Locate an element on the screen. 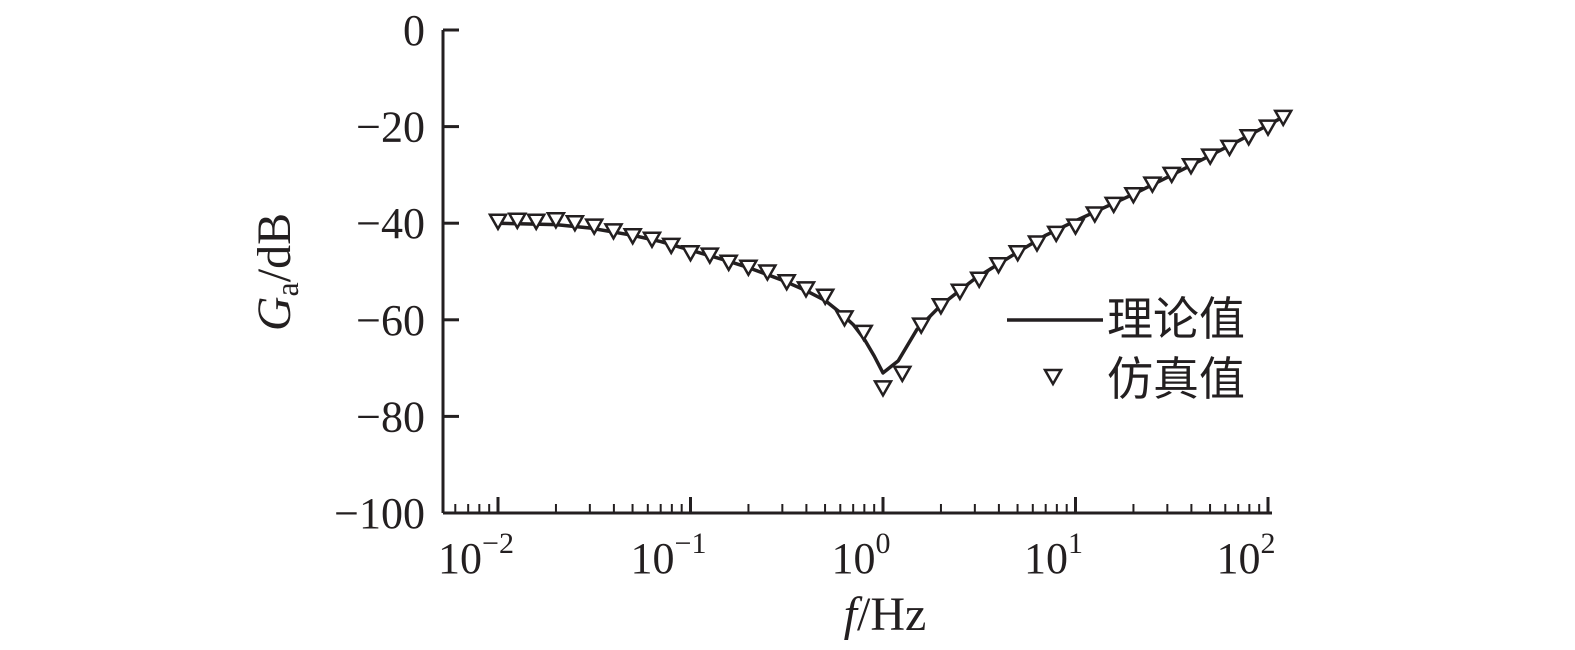  y-tick-label: 0 is located at coordinates (414, 30).